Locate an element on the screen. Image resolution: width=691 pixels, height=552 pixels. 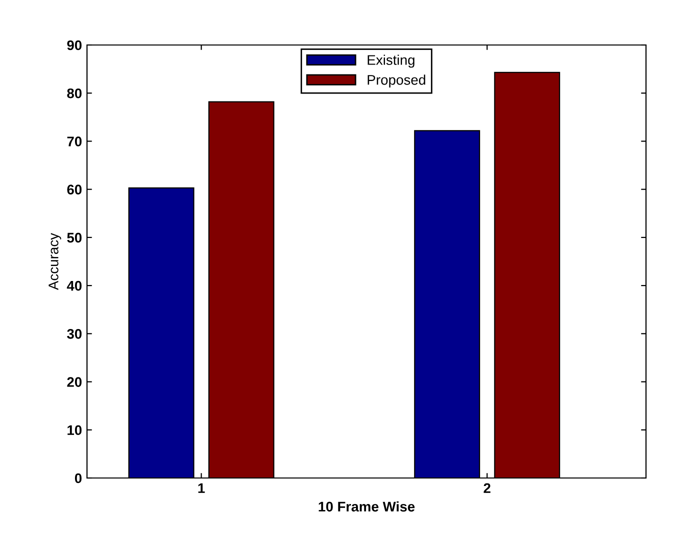
legend-label: Proposed is located at coordinates (397, 81).